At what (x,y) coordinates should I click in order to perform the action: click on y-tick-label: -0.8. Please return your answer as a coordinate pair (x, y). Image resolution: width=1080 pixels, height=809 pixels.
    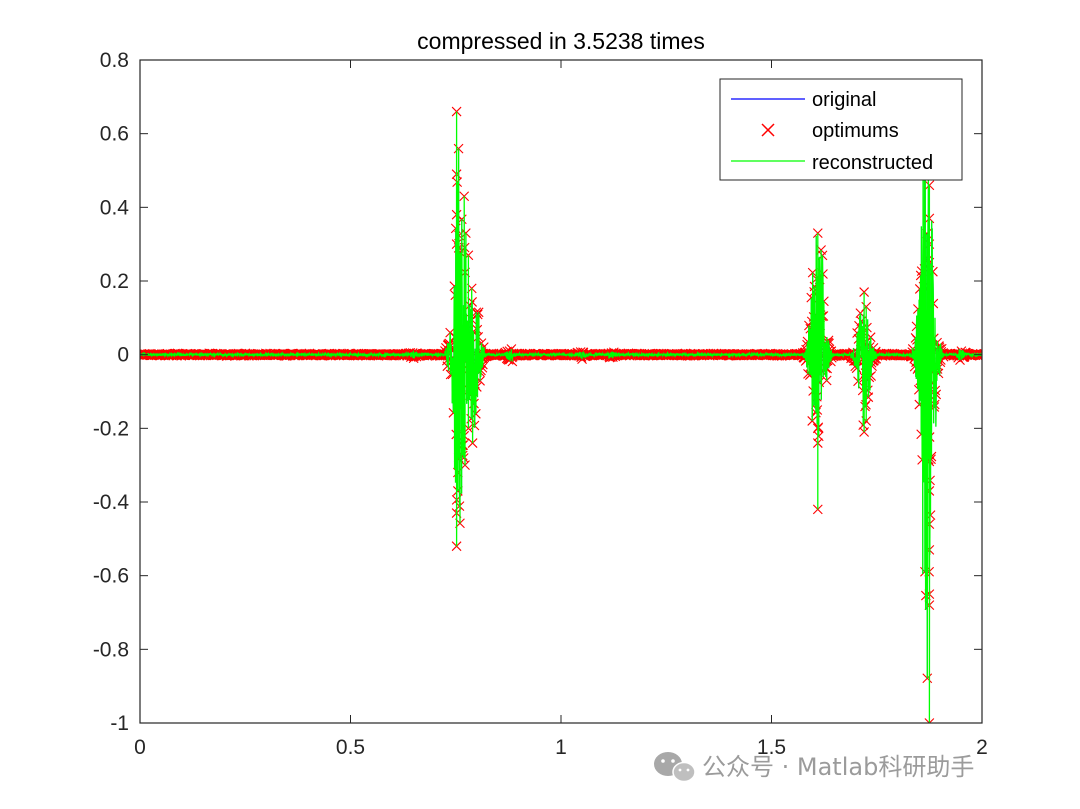
    Looking at the image, I should click on (111, 649).